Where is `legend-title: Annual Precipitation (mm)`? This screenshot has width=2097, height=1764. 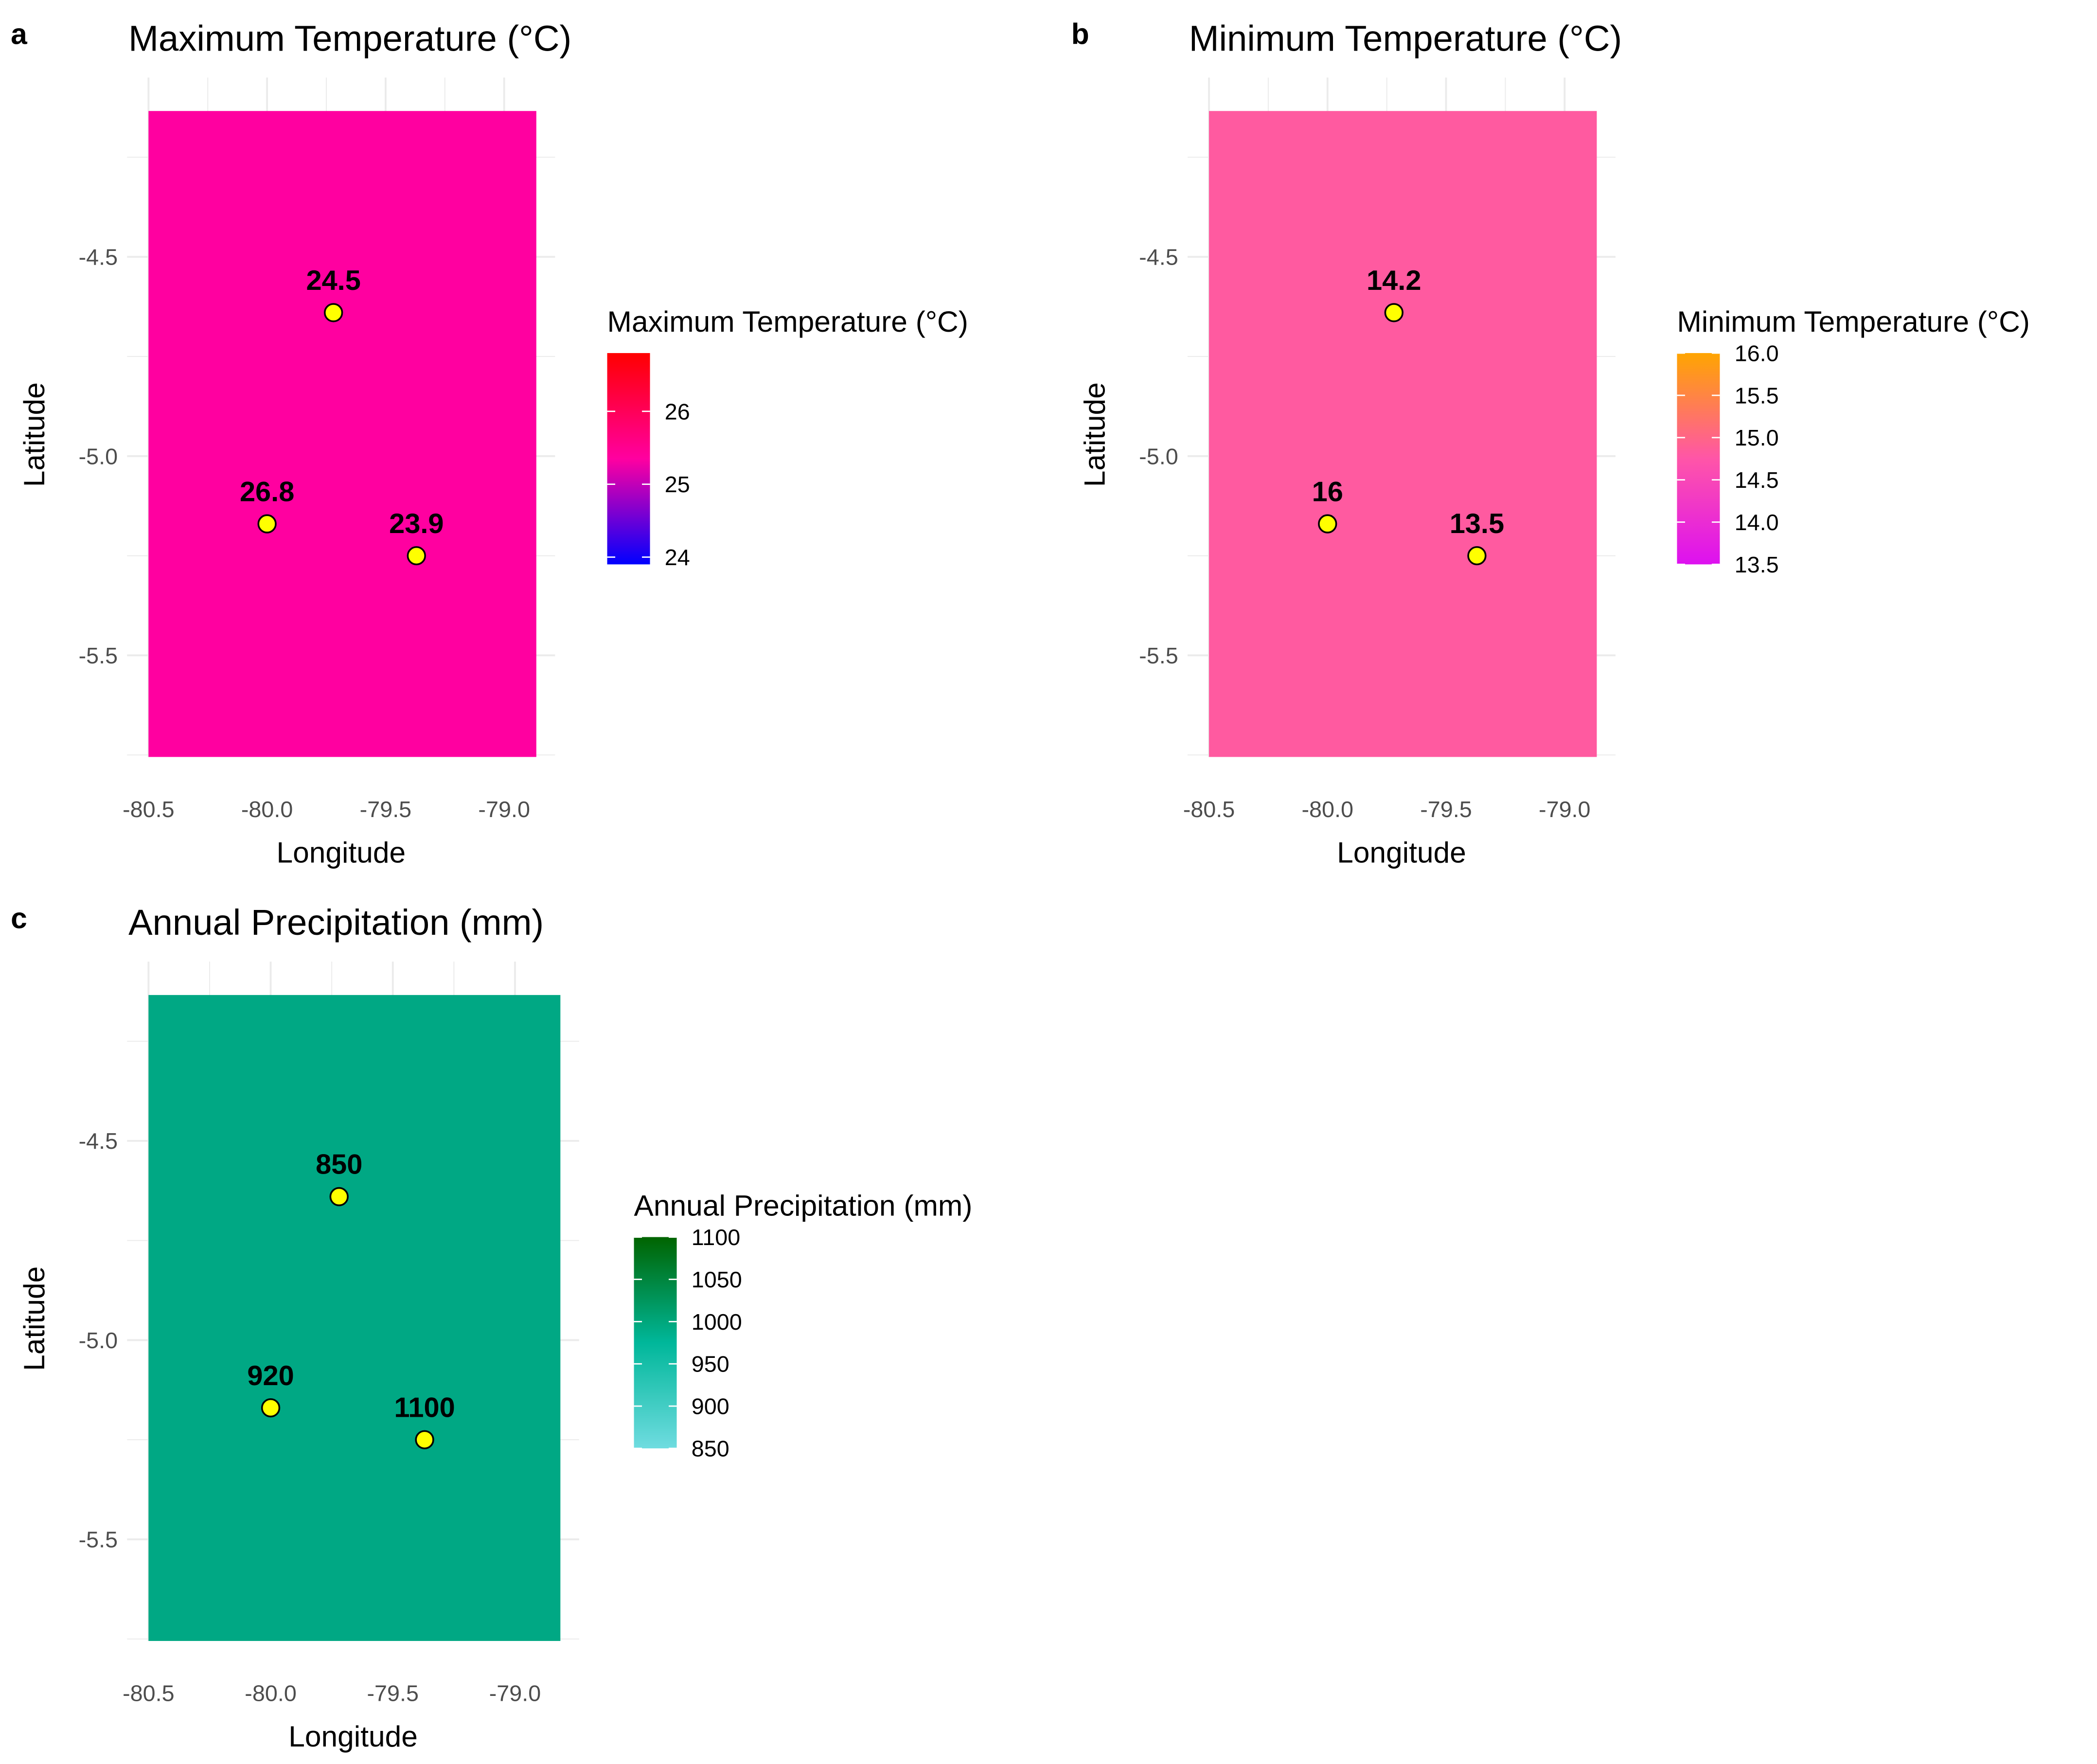
legend-title: Annual Precipitation (mm) is located at coordinates (803, 1206).